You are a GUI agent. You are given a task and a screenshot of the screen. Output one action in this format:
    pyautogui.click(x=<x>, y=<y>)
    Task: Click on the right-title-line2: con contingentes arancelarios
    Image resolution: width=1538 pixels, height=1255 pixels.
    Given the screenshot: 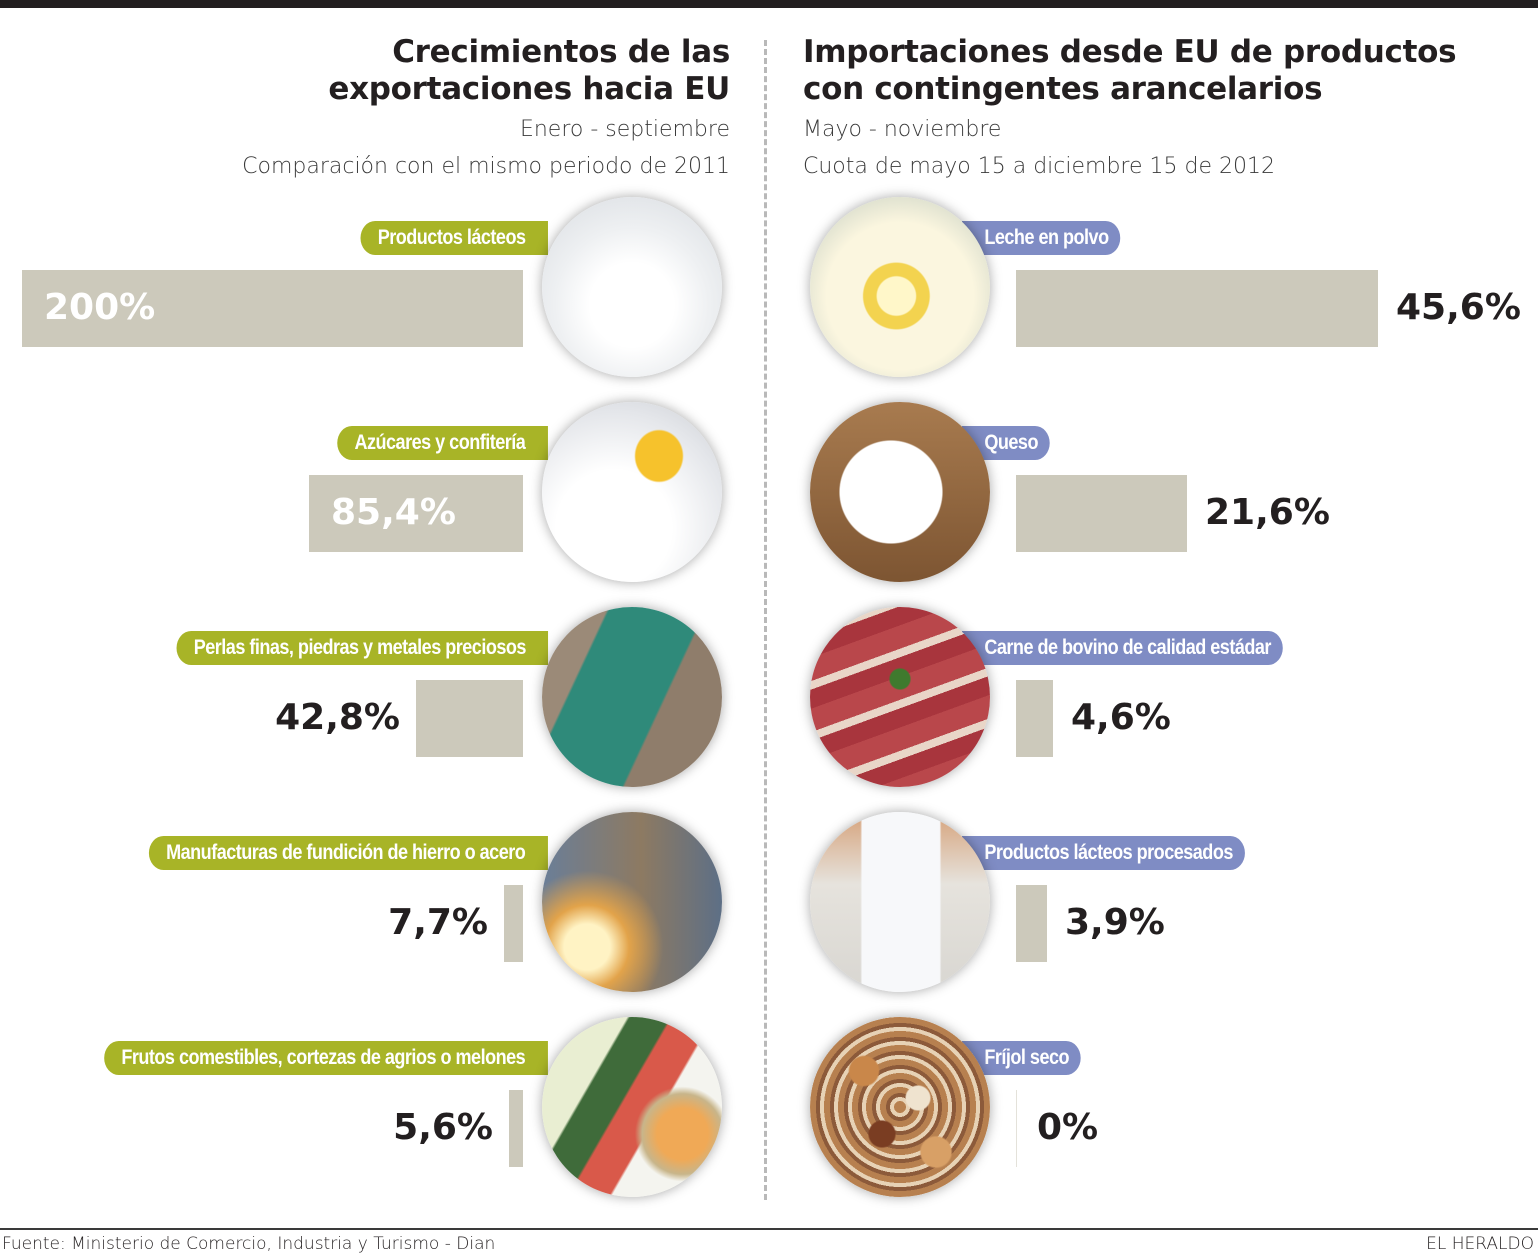 What is the action you would take?
    pyautogui.click(x=1063, y=89)
    